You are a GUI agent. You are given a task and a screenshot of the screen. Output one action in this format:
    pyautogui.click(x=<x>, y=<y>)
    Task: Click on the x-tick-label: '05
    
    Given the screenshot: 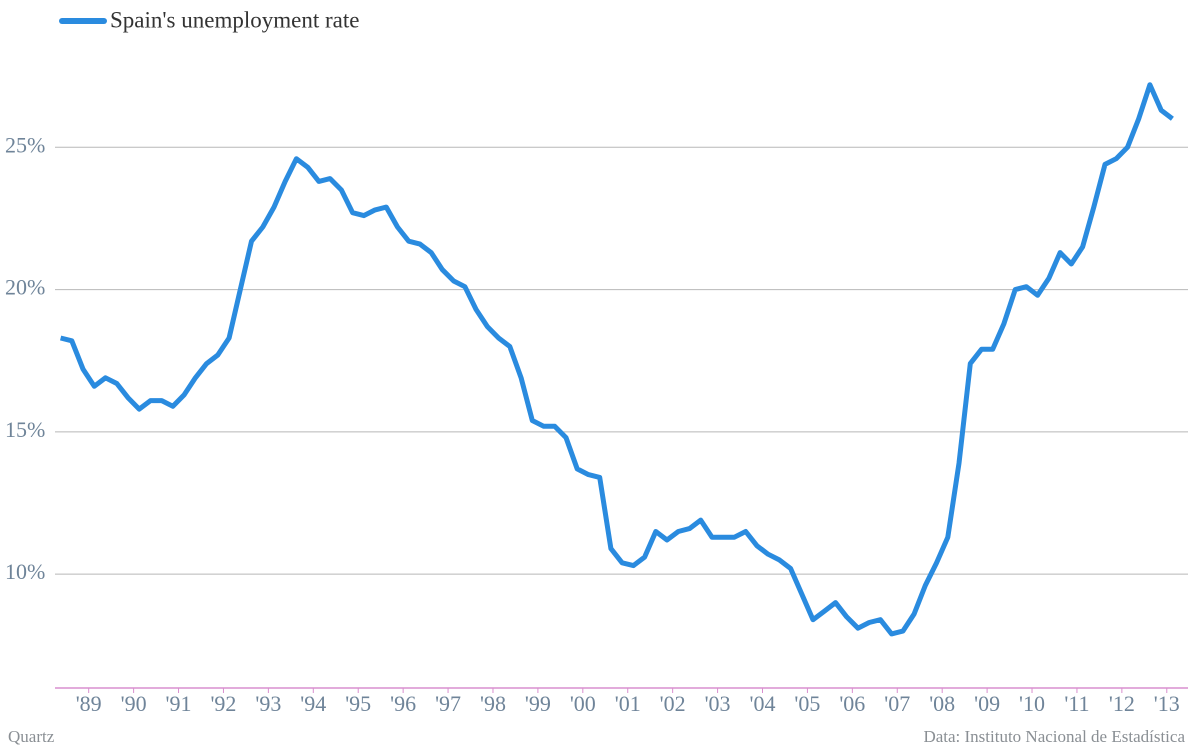 What is the action you would take?
    pyautogui.click(x=807, y=703)
    